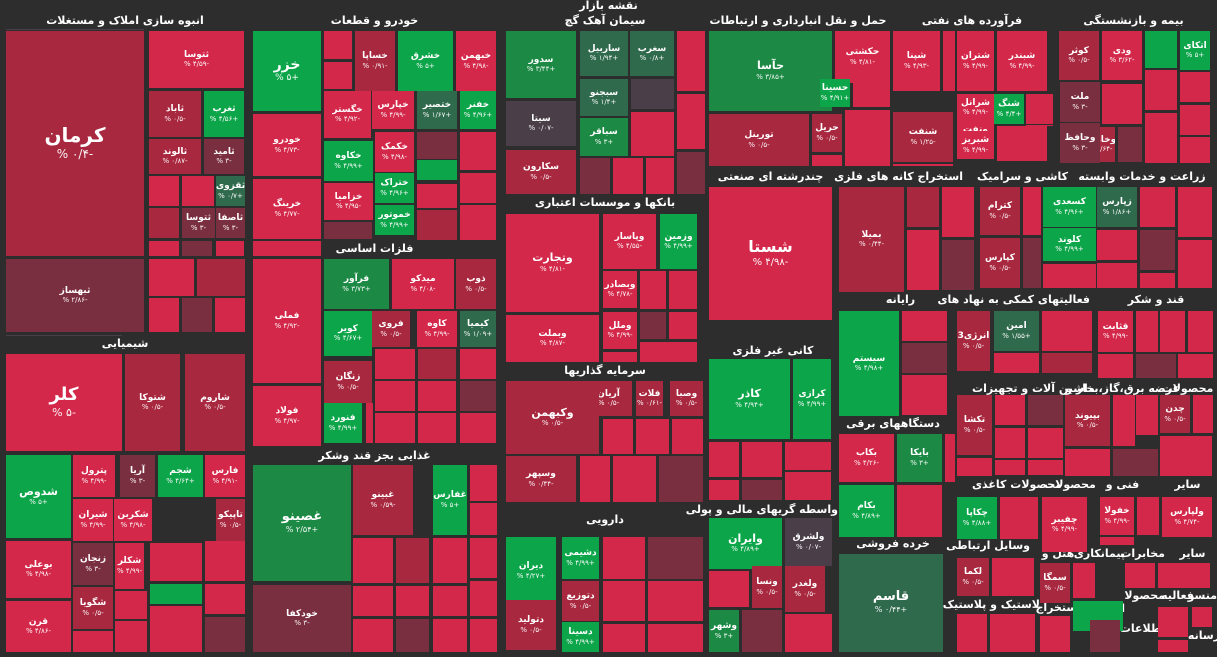 This screenshot has width=1217, height=657. Describe the element at coordinates (287, 145) in the screenshot. I see `stock-tile: خودرو -۴/۷۳ %` at that location.